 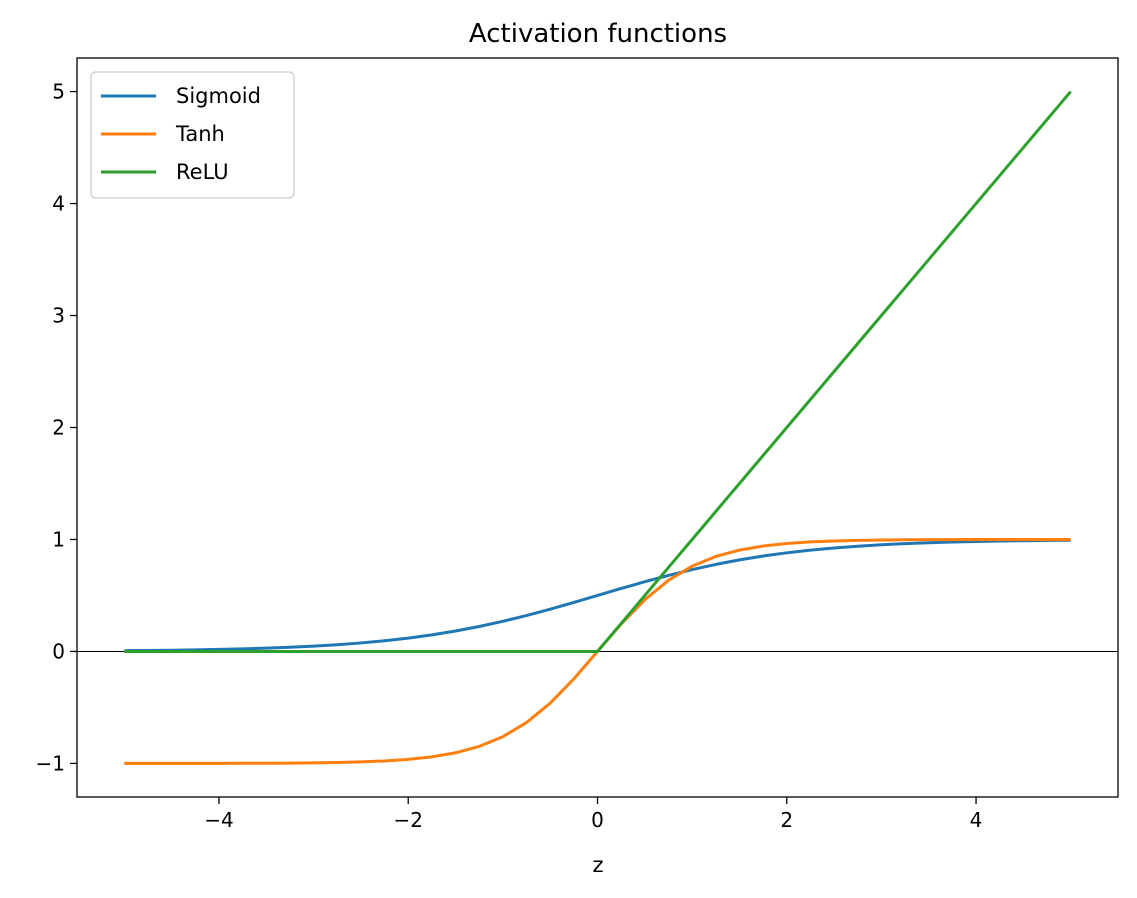 What do you see at coordinates (58, 539) in the screenshot?
I see `y-tick-label: 1` at bounding box center [58, 539].